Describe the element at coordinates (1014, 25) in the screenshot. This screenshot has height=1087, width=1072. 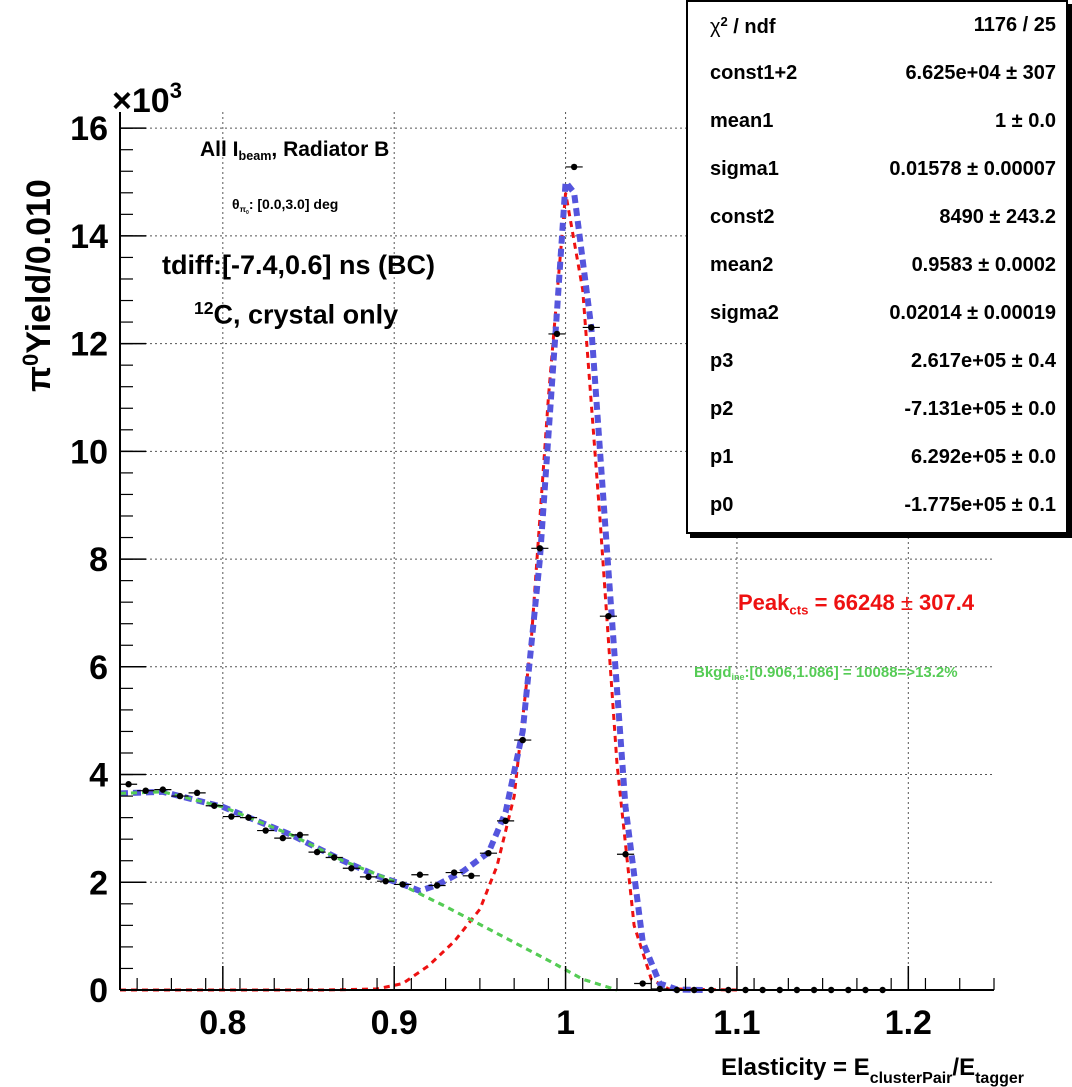
I see `stats-value: 1176 / 25` at that location.